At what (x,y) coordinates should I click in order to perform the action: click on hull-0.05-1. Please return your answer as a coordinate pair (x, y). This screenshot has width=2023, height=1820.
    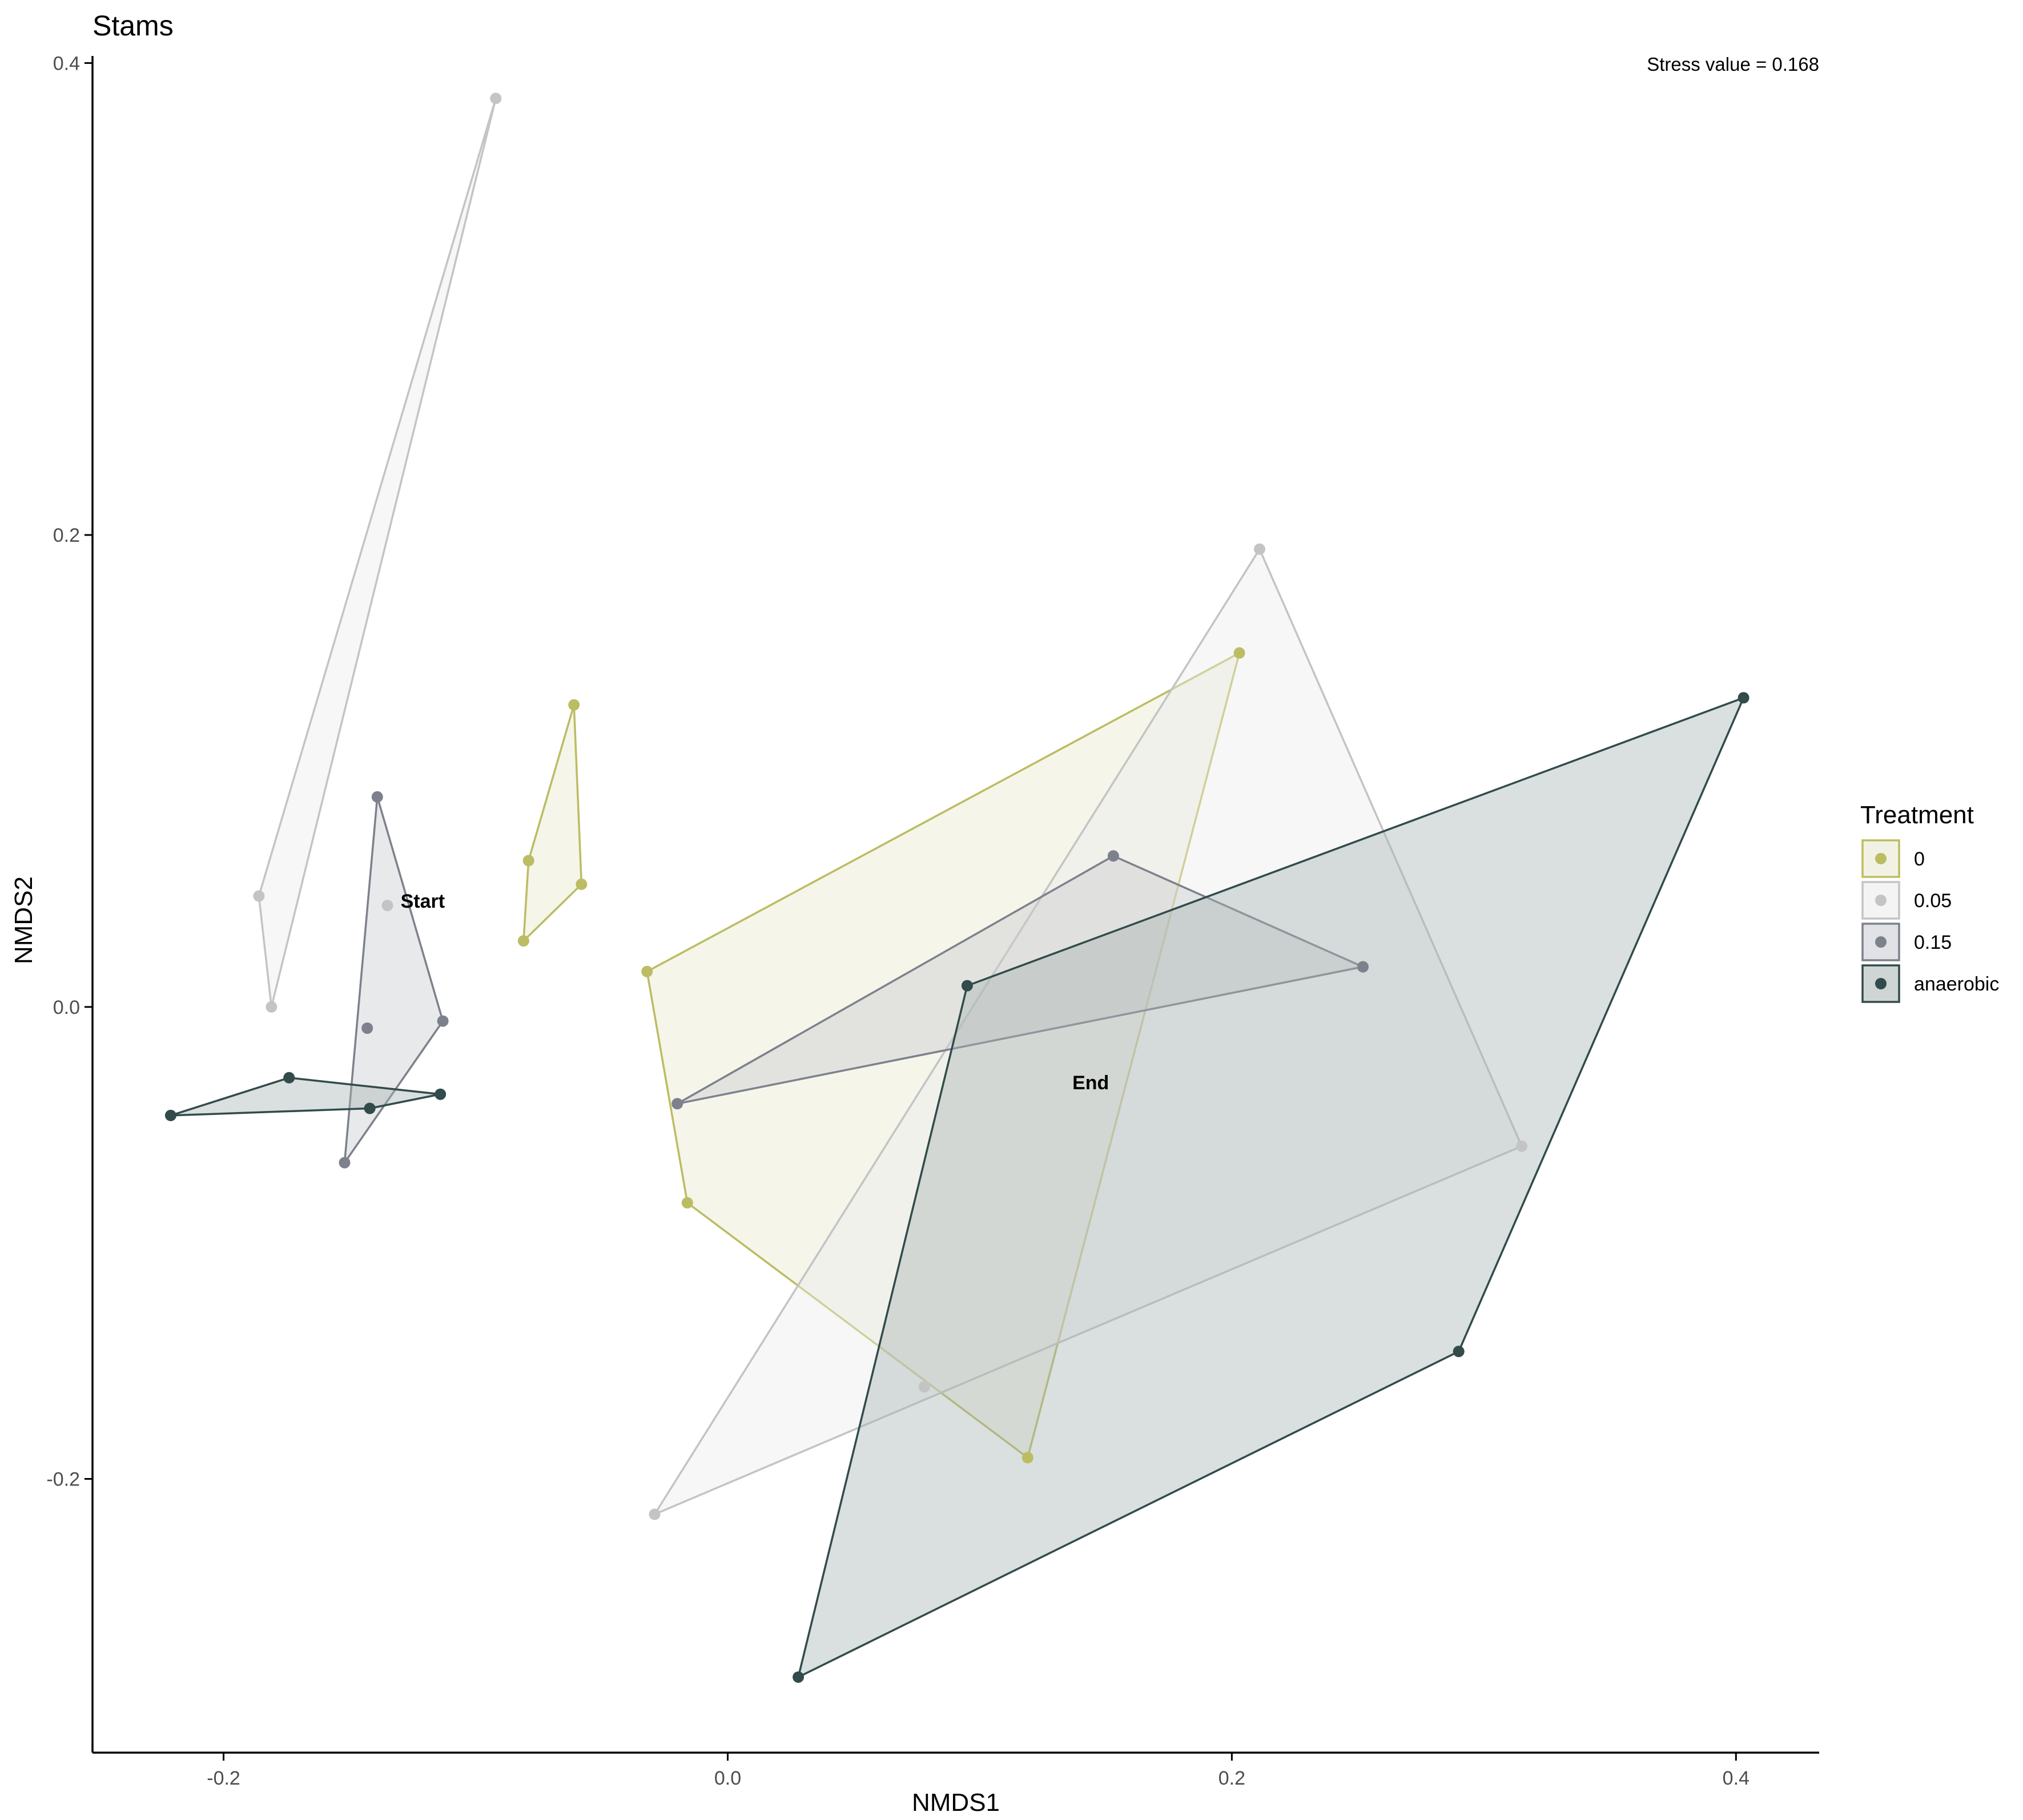
    Looking at the image, I should click on (377, 552).